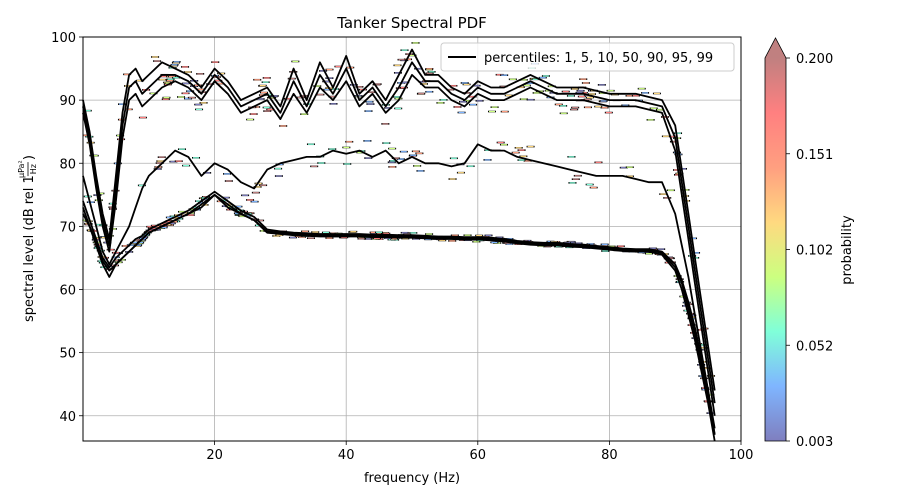 This screenshot has height=504, width=900. I want to click on colorbar-extend-arrow, so click(775, 48).